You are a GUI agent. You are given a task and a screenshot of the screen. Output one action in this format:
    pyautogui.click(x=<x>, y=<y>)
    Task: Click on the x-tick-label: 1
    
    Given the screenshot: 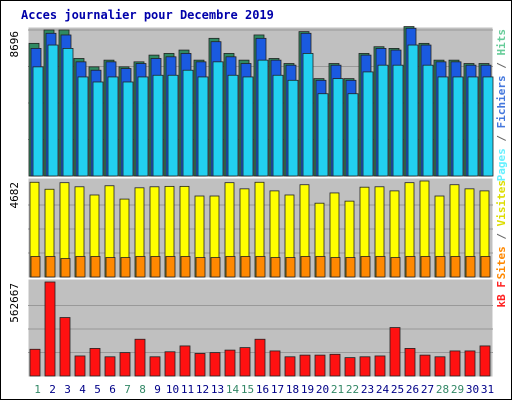 What is the action you would take?
    pyautogui.click(x=37, y=389)
    